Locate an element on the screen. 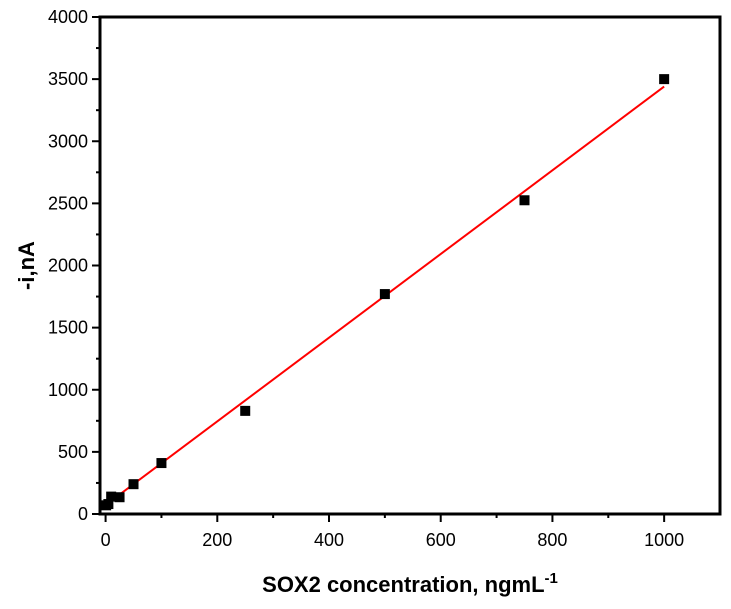 Image resolution: width=731 pixels, height=609 pixels. x-tick-label: 600 is located at coordinates (441, 540).